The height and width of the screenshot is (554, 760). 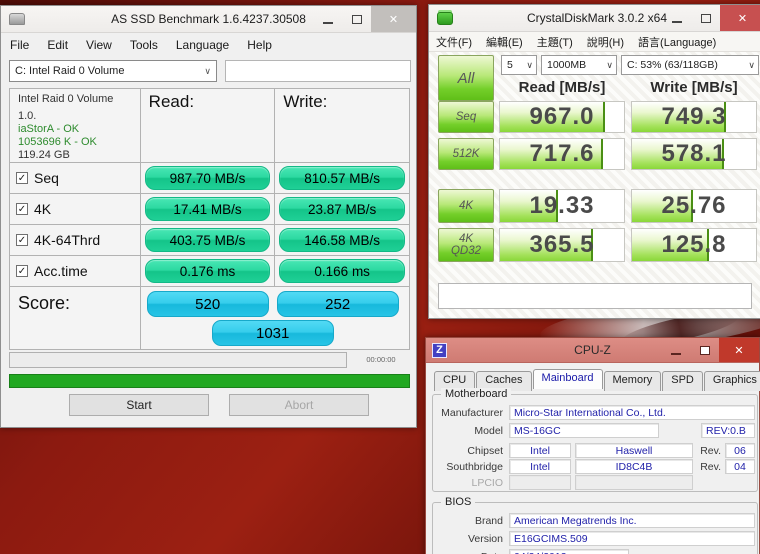 I want to click on 4k-qd32-read-cell: 365.5, so click(x=562, y=245).